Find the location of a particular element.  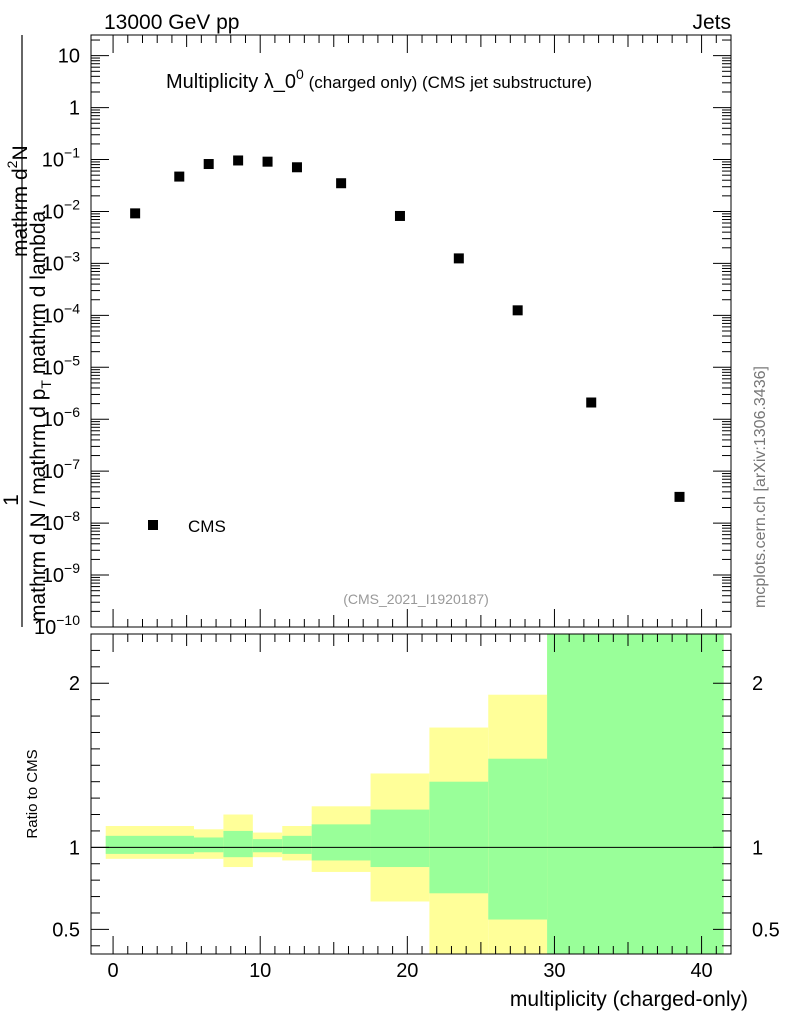

ratio-y-tick-label: 0.5 is located at coordinates (66, 930).